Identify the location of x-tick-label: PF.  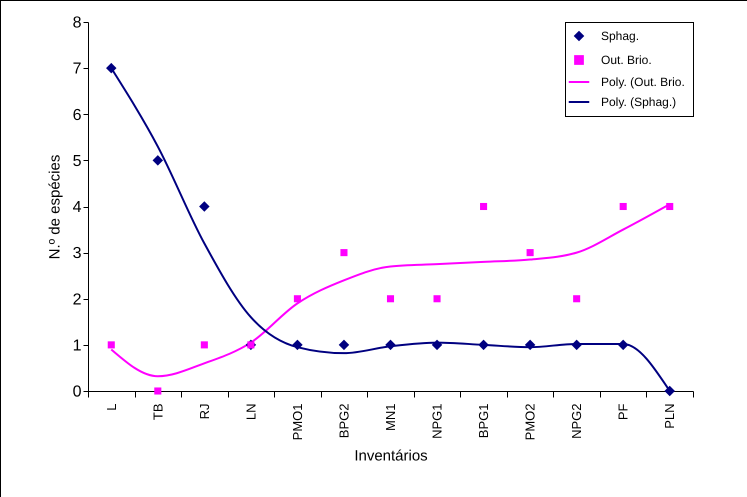
(623, 411).